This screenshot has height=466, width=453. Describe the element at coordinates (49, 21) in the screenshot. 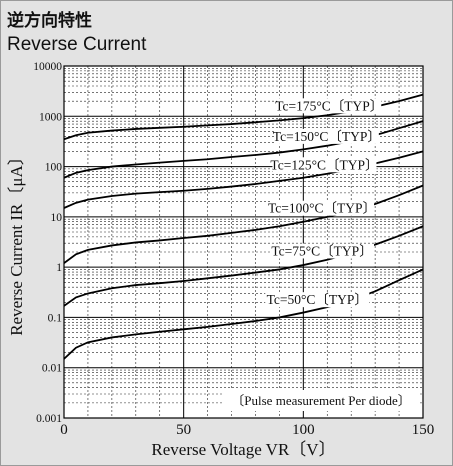

I see `chart-title-japanese: 逆方向特性` at that location.